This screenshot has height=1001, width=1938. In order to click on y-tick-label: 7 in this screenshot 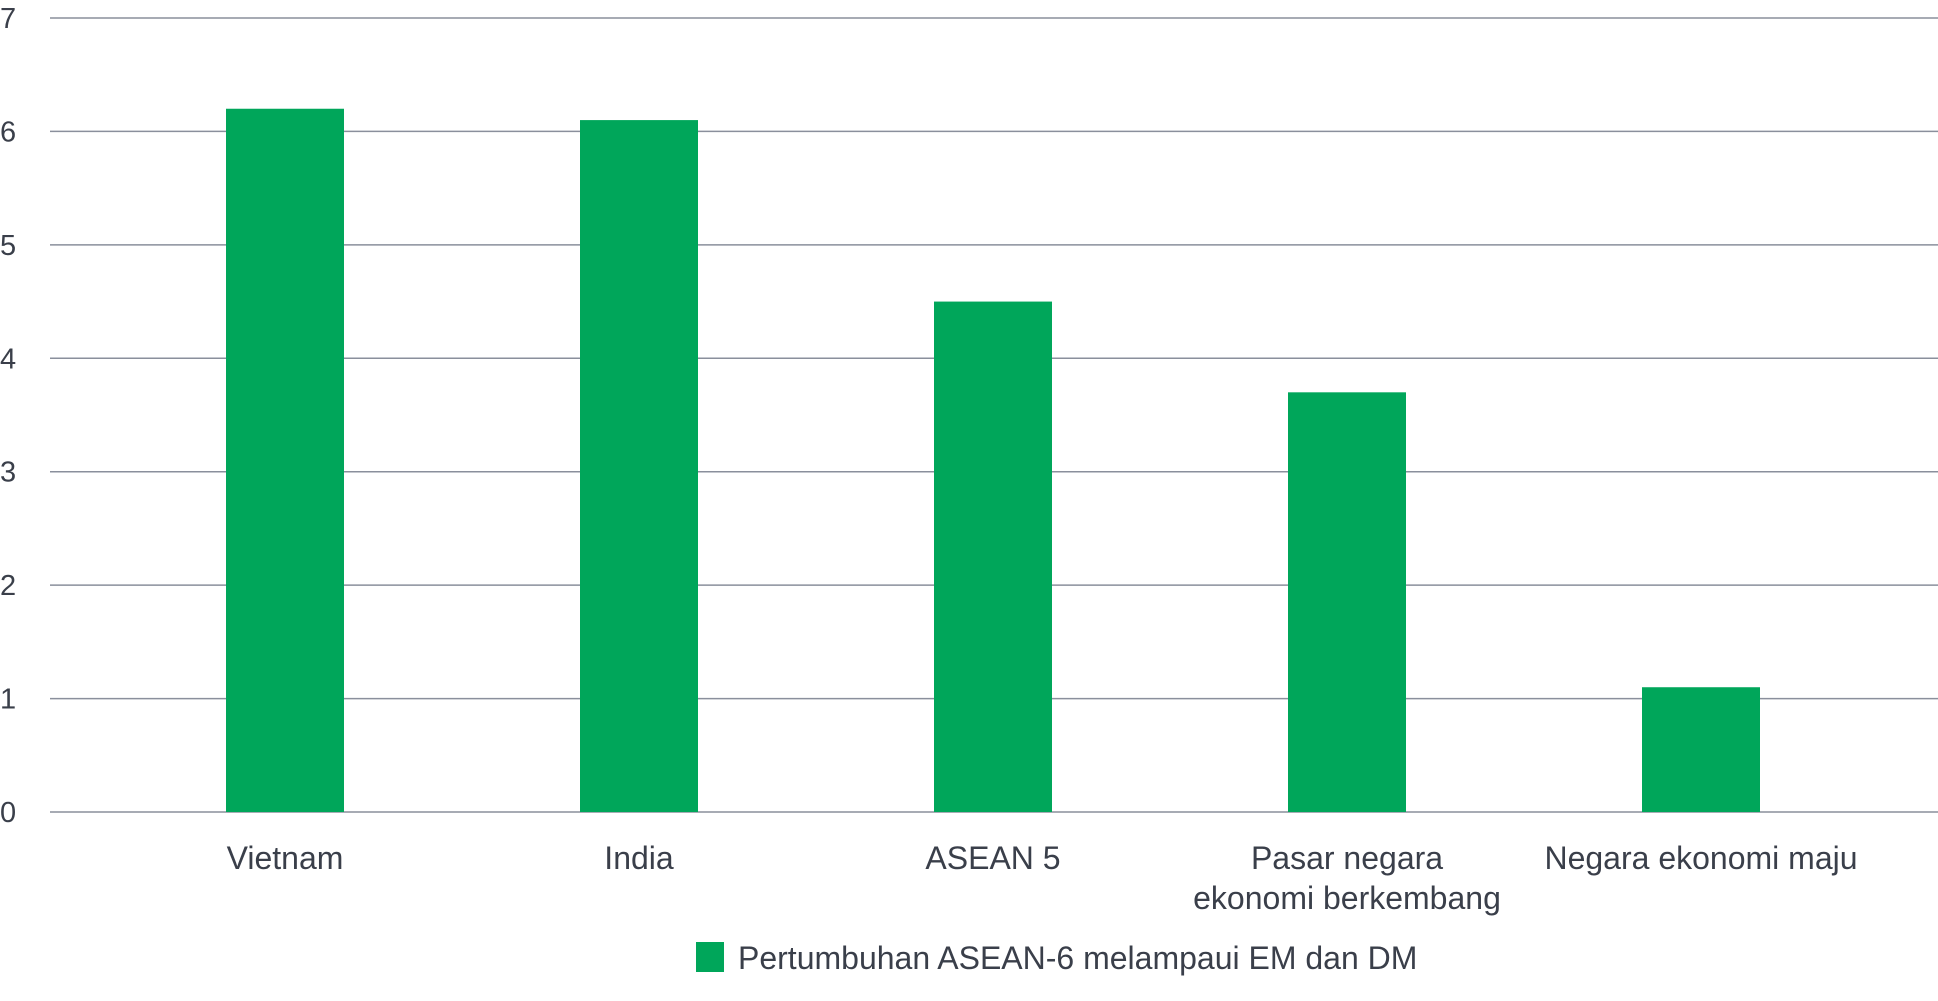, I will do `click(8, 19)`.